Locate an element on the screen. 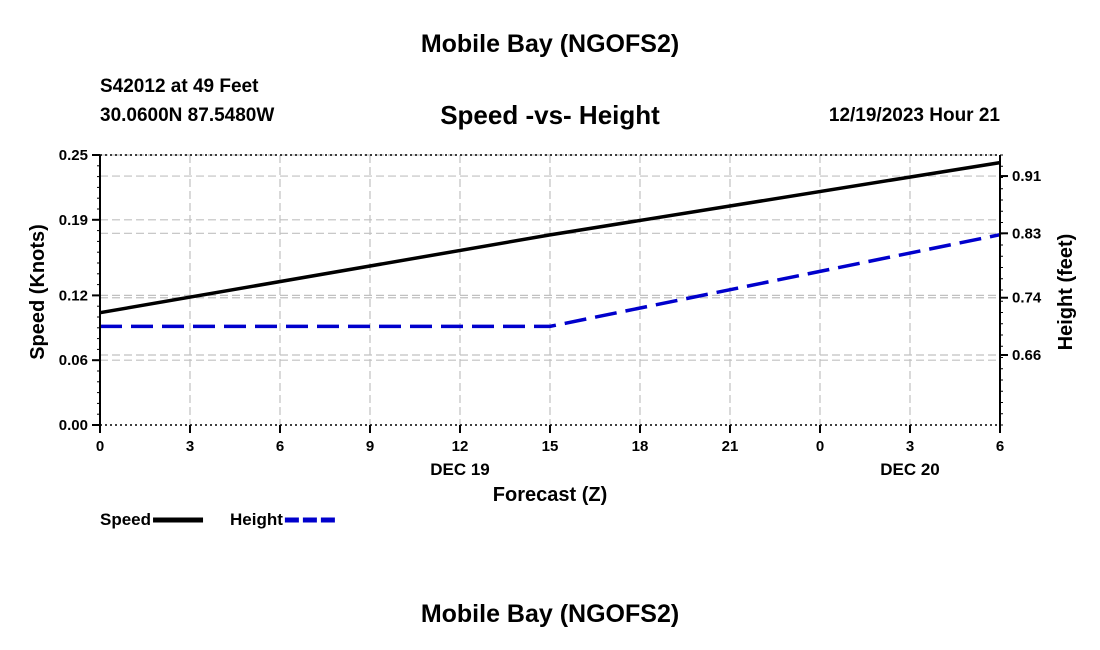 This screenshot has height=650, width=1100. y-tick-label: 0.25 is located at coordinates (73, 155).